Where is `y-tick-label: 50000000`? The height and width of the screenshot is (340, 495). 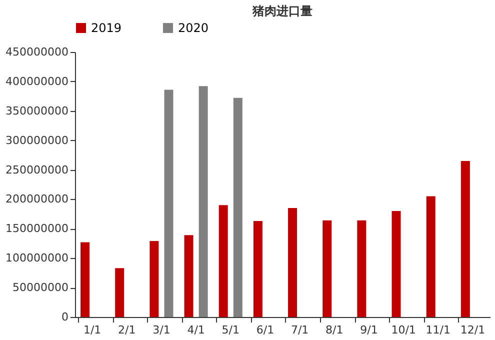 y-tick-label: 50000000 is located at coordinates (40, 287).